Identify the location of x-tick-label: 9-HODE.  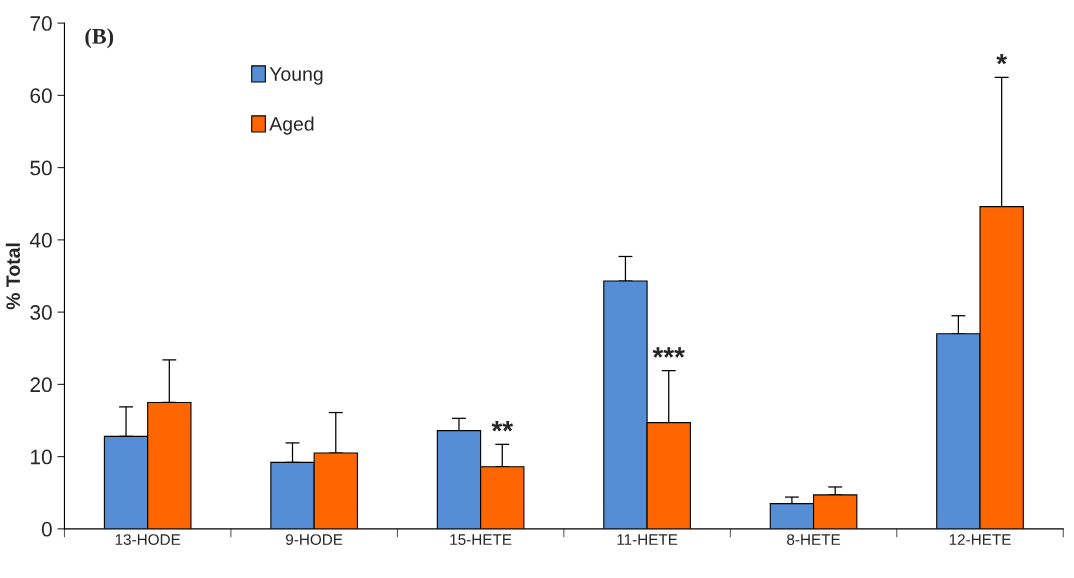
(314, 539).